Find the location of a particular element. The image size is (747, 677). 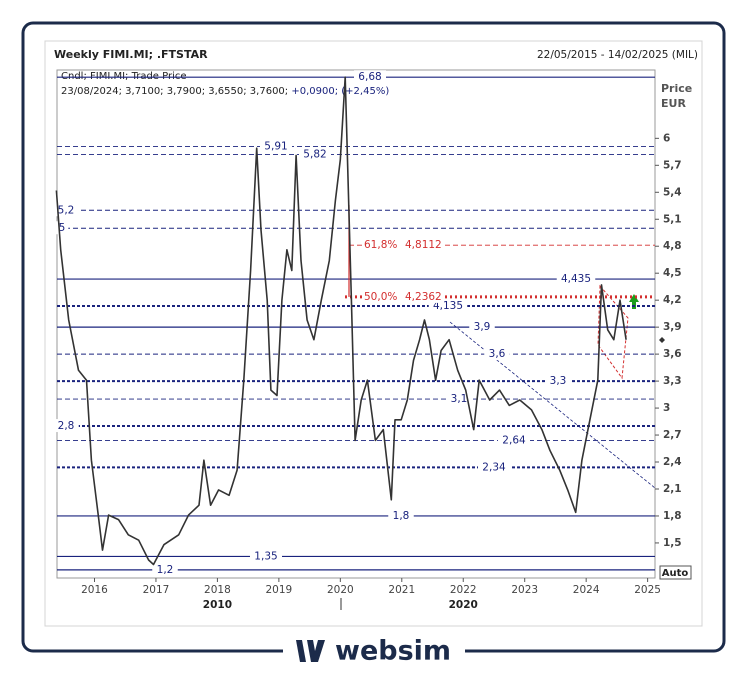

level-label: 1,8 is located at coordinates (401, 516).